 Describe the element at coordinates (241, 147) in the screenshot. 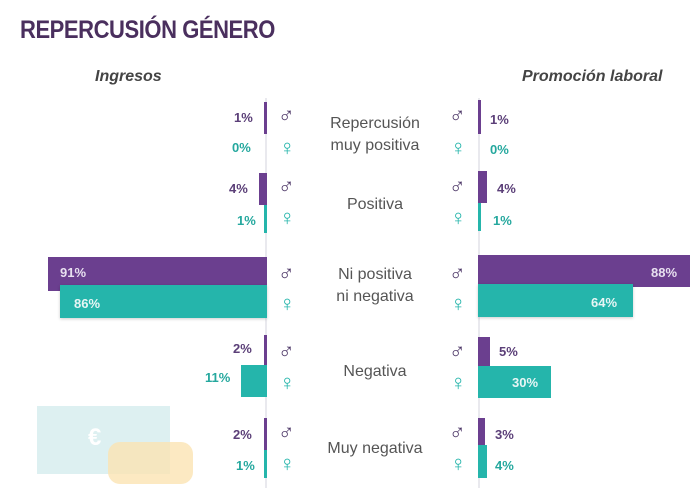

I see `value-ingresos-female: 0%` at that location.